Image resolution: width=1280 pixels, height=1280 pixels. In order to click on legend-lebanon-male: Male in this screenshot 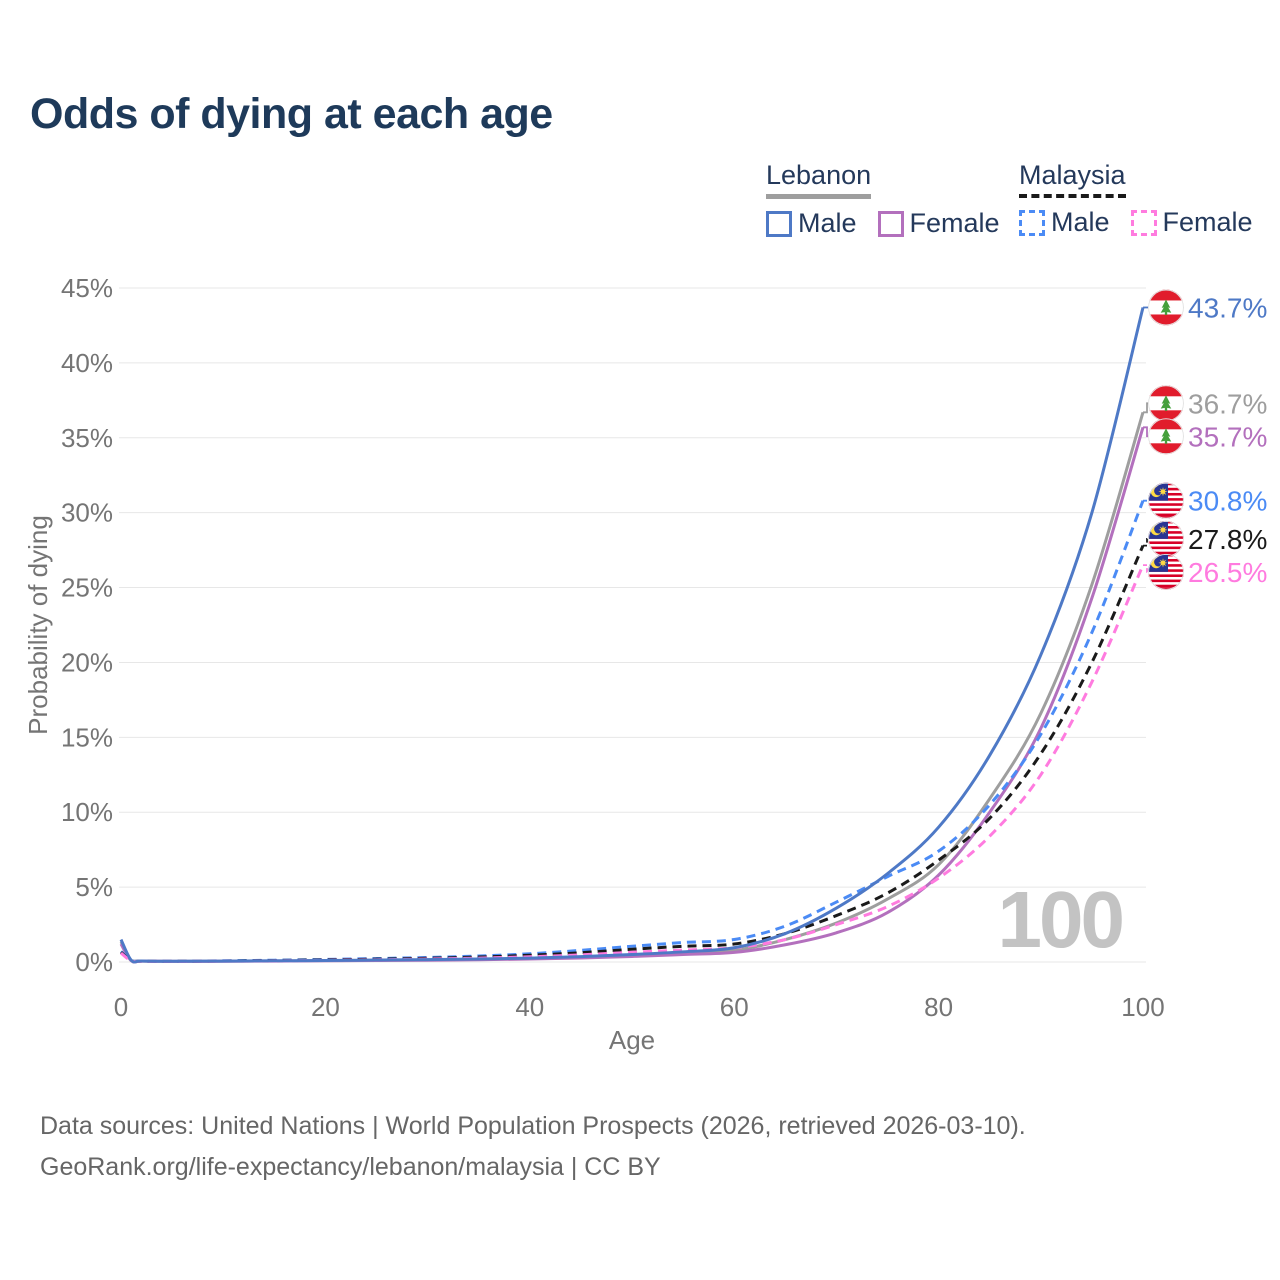, I will do `click(811, 223)`.